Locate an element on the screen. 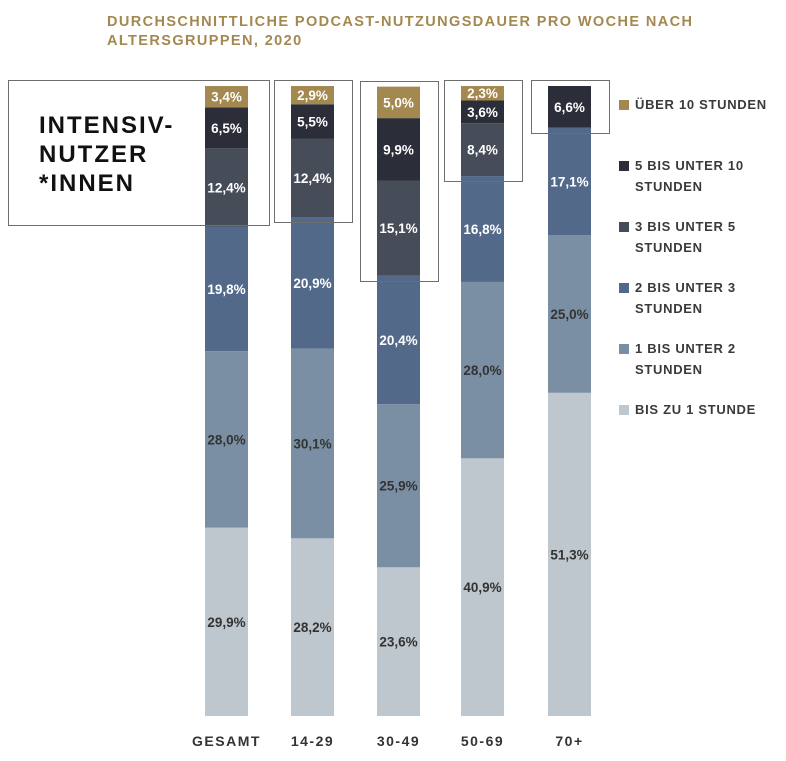  data-label: 2,9% is located at coordinates (312, 95).